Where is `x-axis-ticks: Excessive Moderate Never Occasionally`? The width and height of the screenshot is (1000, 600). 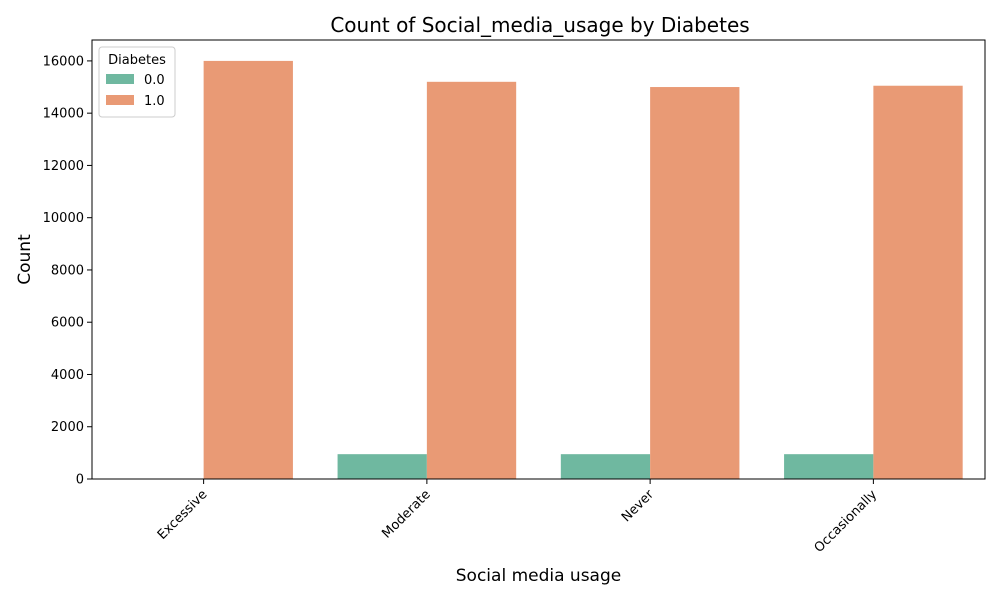
x-axis-ticks: Excessive Moderate Never Occasionally is located at coordinates (518, 517).